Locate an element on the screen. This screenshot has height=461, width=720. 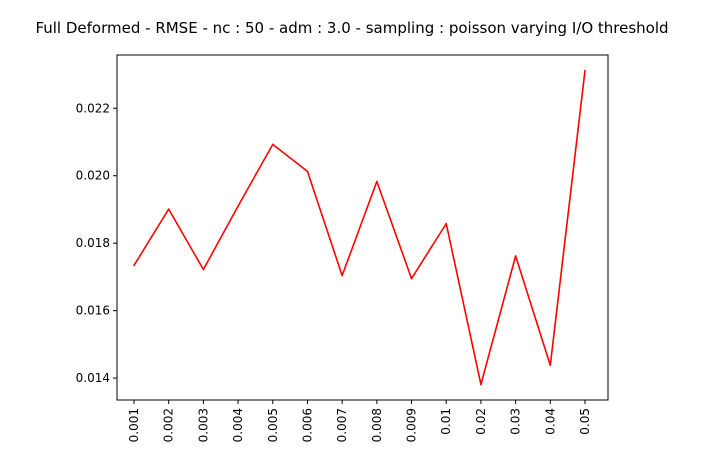
y-tick-label: 0.022 is located at coordinates (93, 108).